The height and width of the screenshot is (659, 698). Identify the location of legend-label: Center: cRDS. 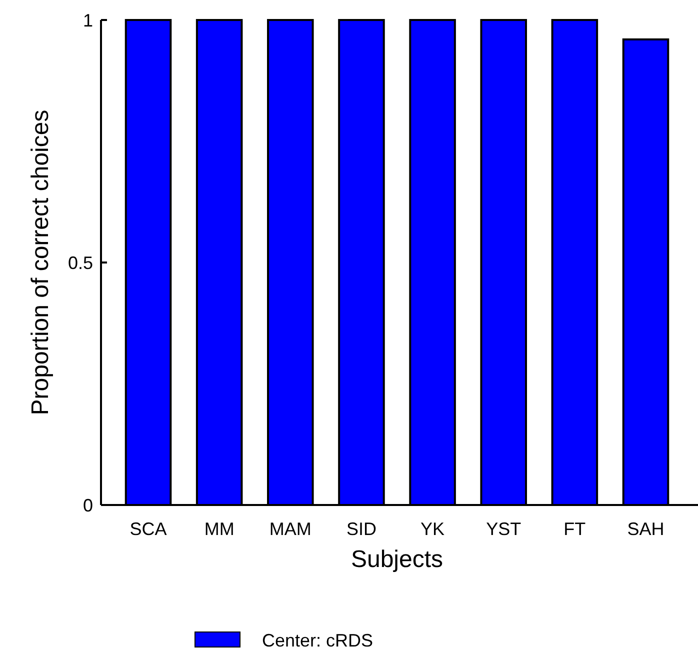
(318, 640).